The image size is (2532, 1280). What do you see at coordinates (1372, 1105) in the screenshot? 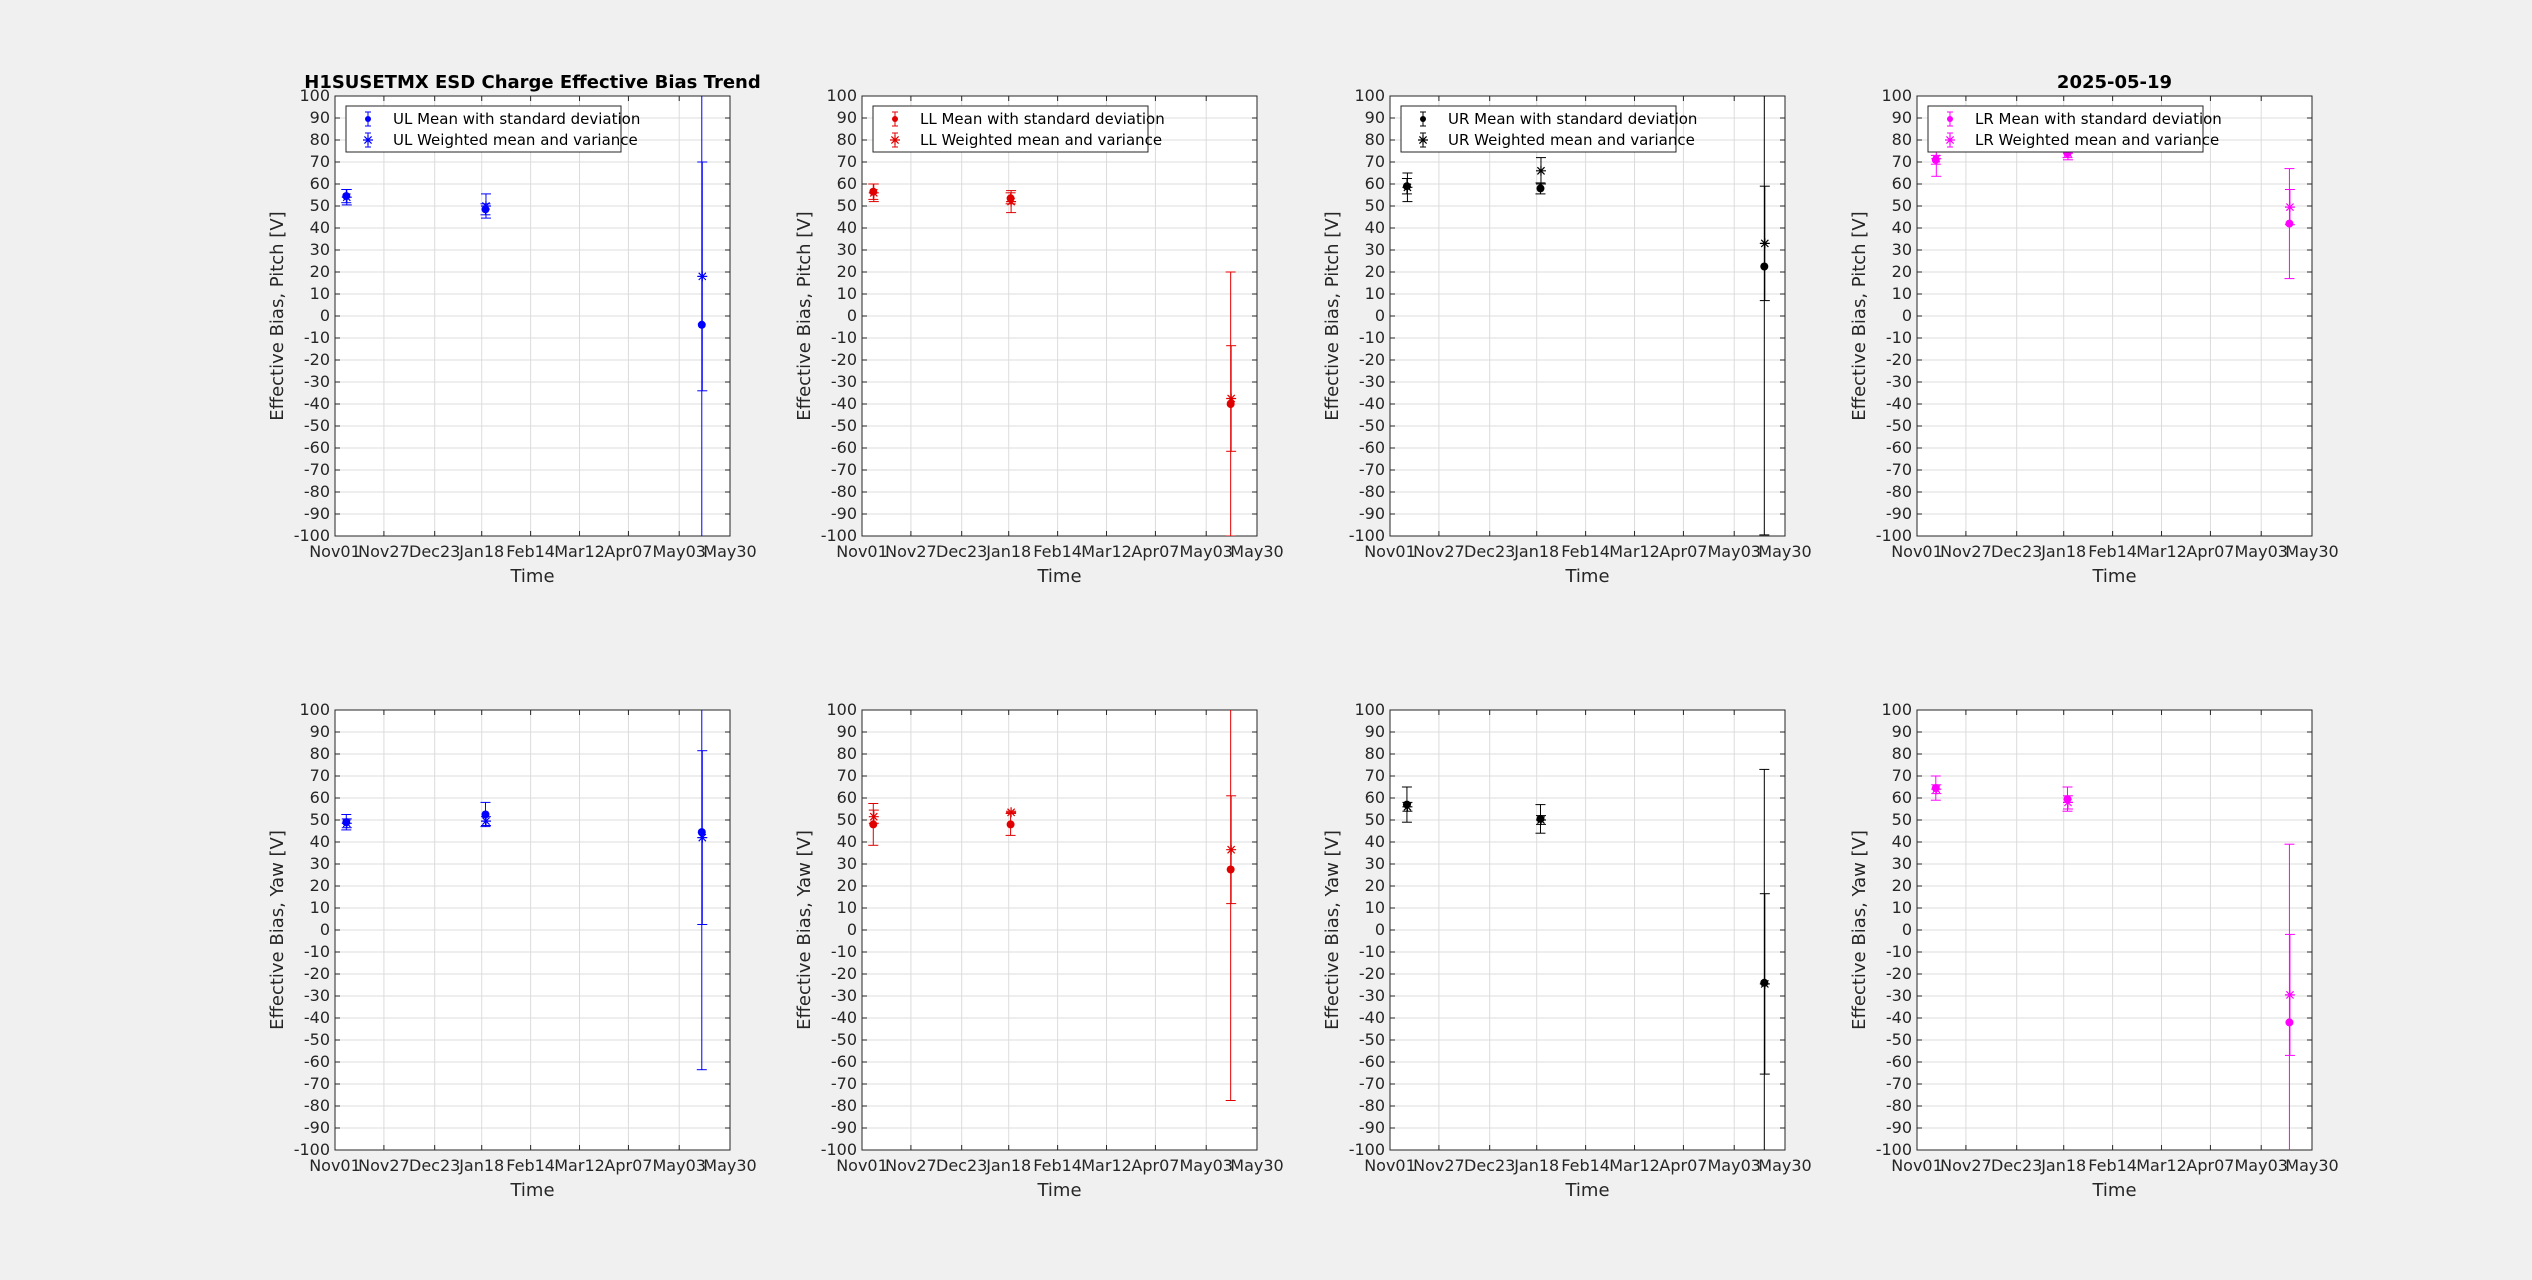
I see `y-tick-label: -80` at bounding box center [1372, 1105].